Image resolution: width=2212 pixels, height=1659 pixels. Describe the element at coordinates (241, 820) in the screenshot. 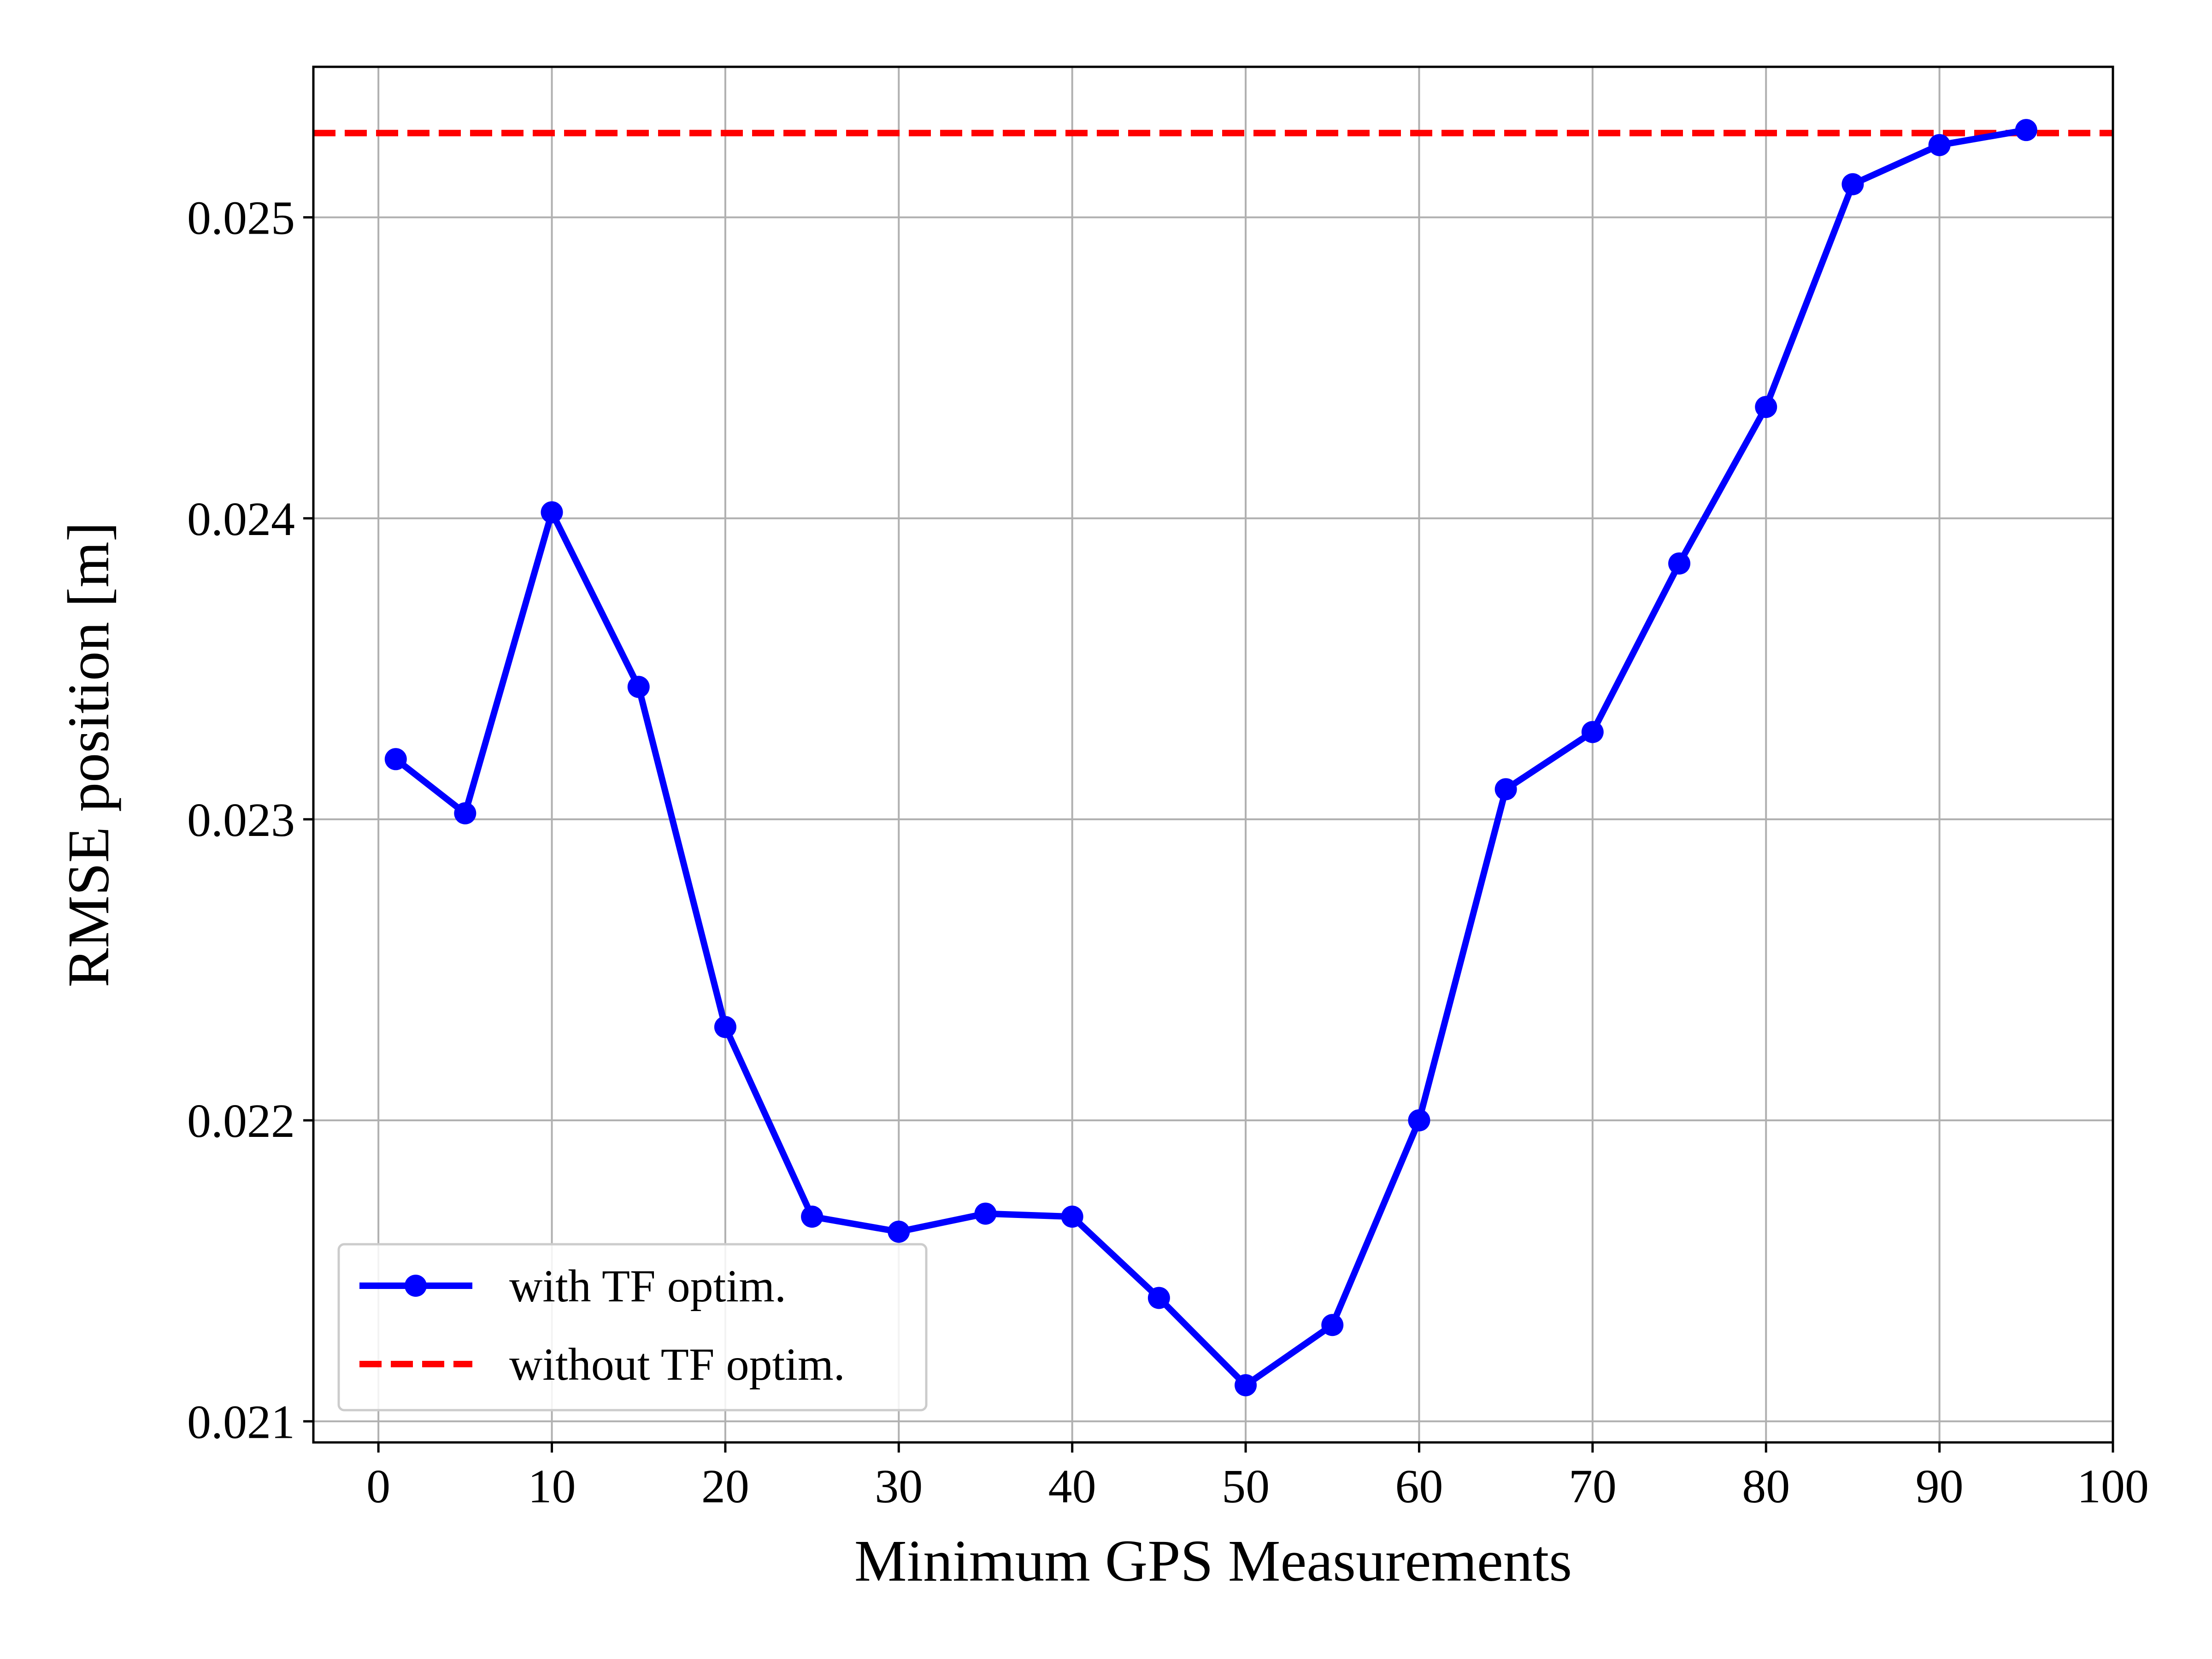

I see `y-tick-label: 0.023` at that location.